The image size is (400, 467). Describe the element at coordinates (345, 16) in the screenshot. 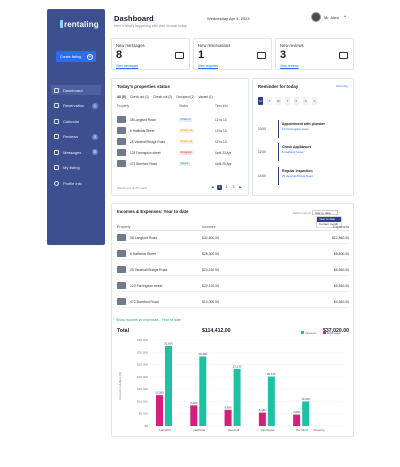

I see `chevron-down-icon: ⌄` at that location.